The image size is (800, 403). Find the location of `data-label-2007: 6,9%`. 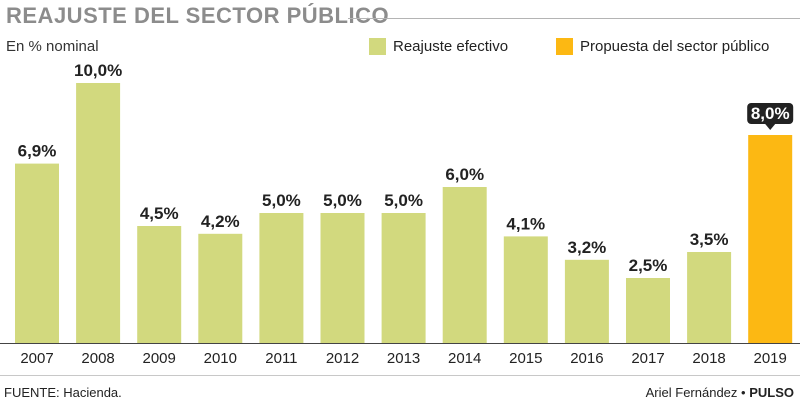

data-label-2007: 6,9% is located at coordinates (37, 151).